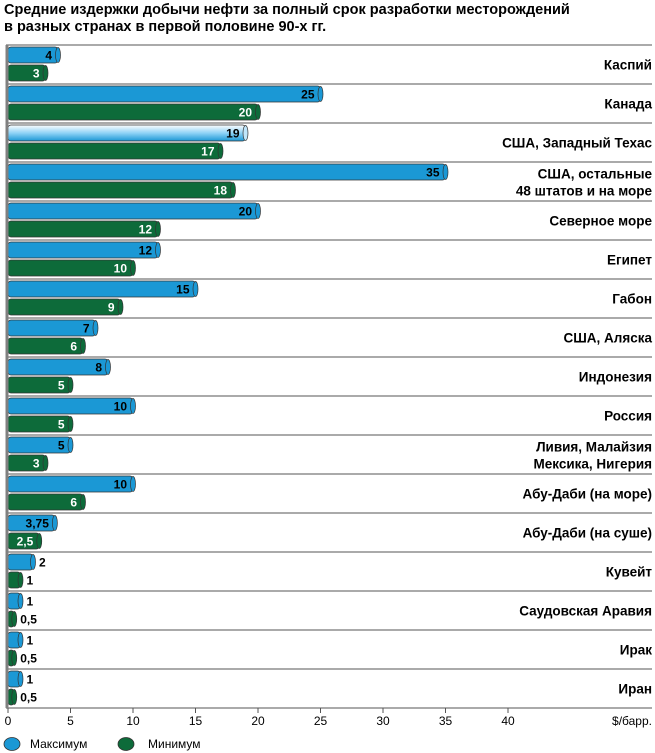  I want to click on bar-max-label: 8, so click(98, 368).